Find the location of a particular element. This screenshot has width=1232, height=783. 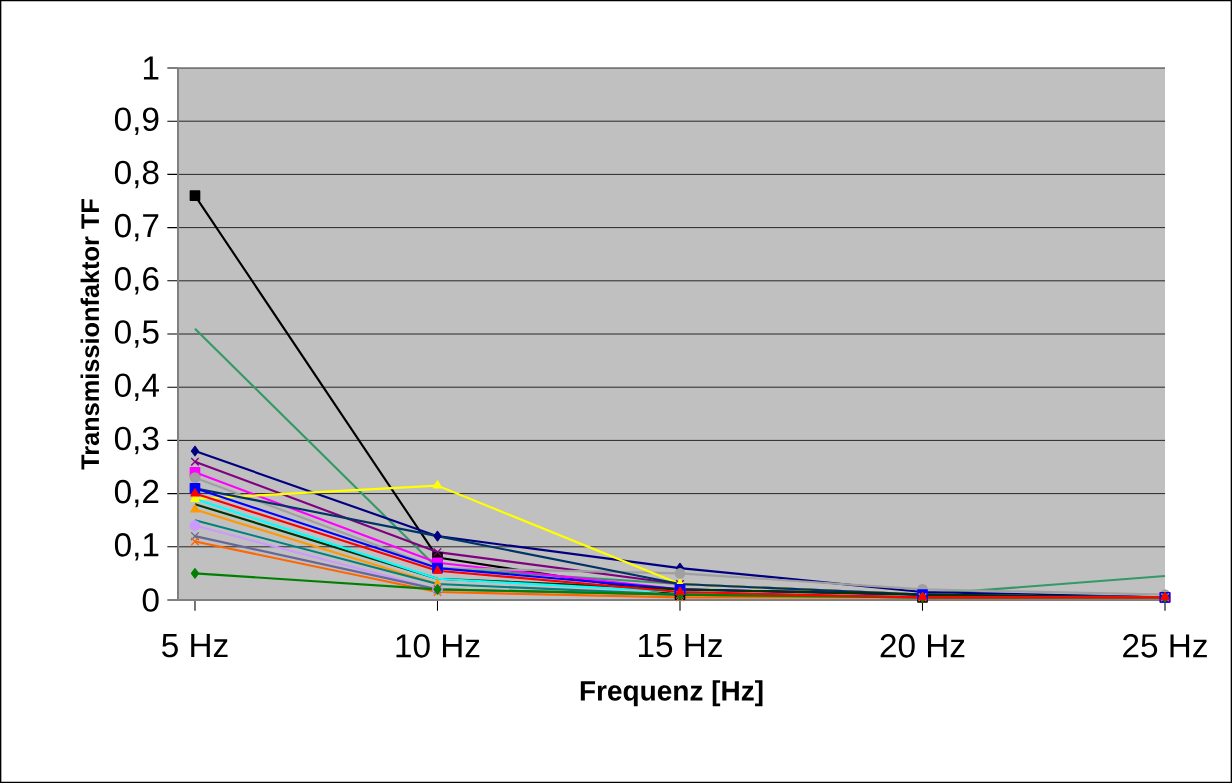

x-tick-label: 25 Hz is located at coordinates (1165, 646).